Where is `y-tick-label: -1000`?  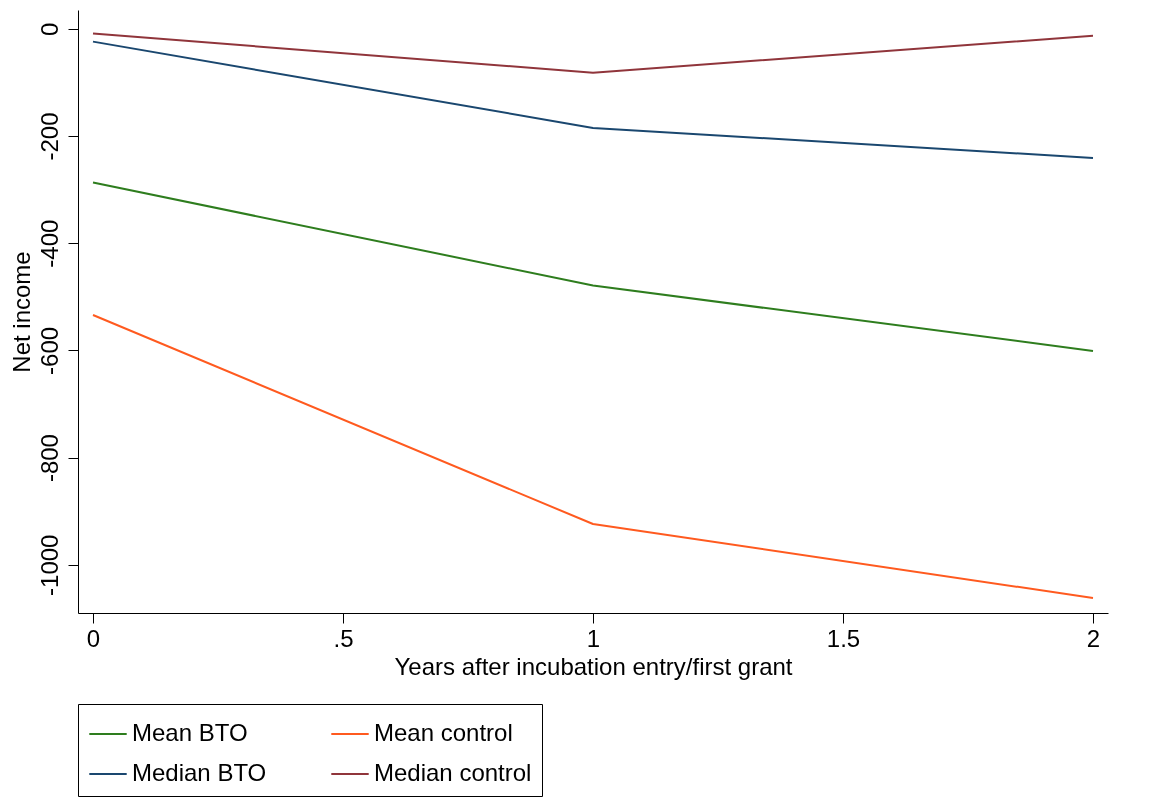 y-tick-label: -1000 is located at coordinates (49, 565).